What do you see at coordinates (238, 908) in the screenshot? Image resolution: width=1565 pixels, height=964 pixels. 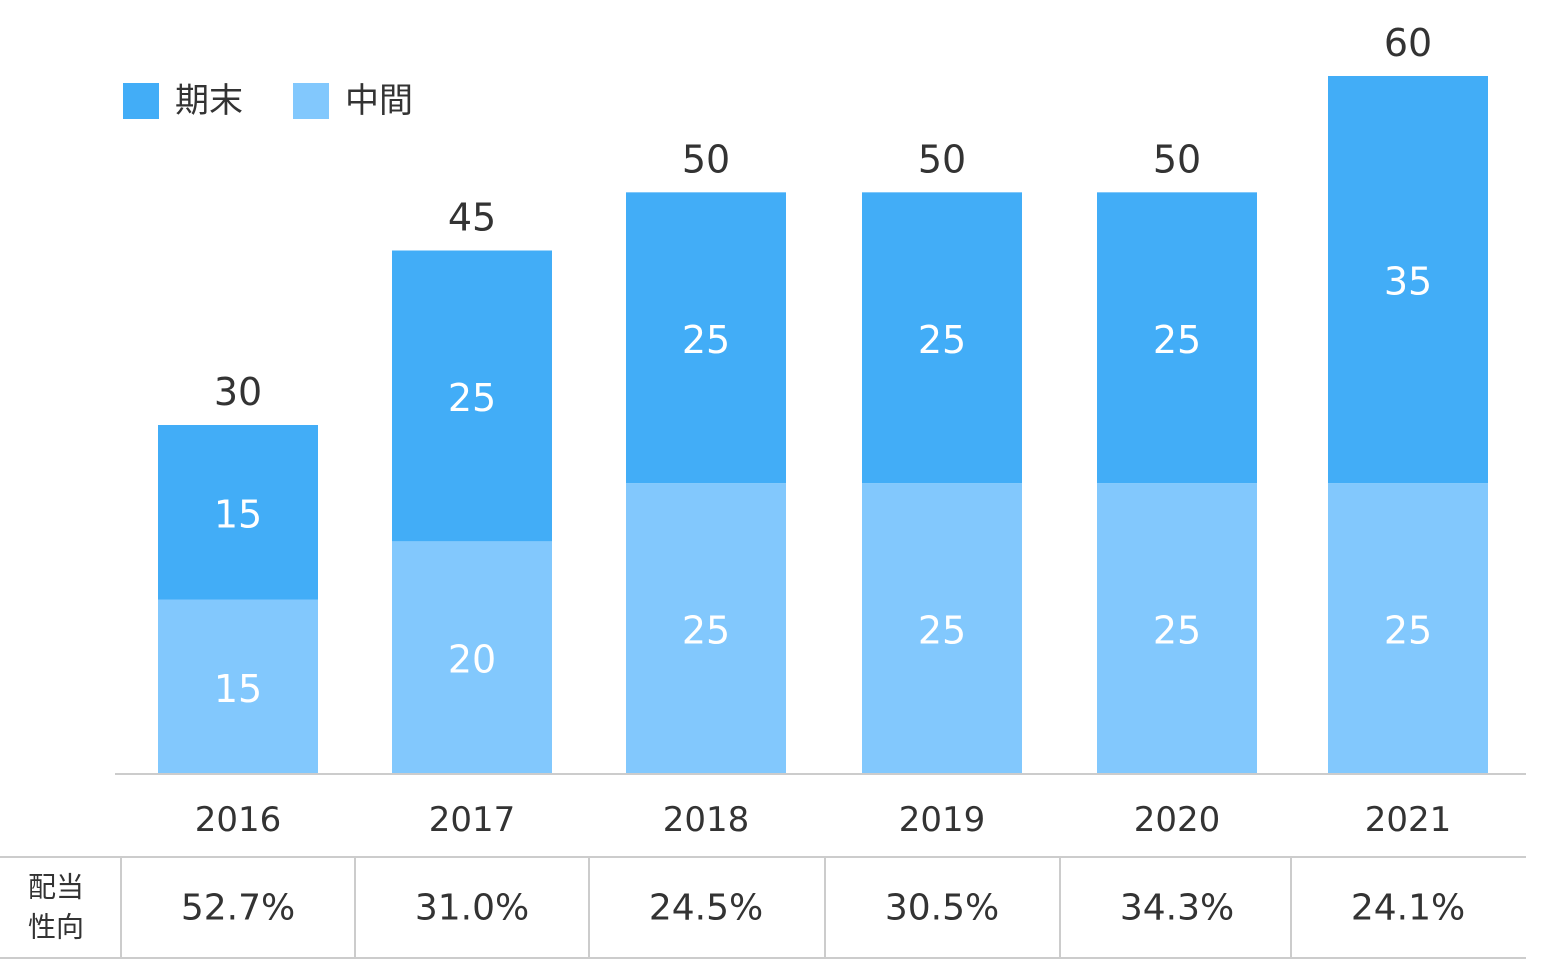 I see `payout-ratio-value: 52.7%` at bounding box center [238, 908].